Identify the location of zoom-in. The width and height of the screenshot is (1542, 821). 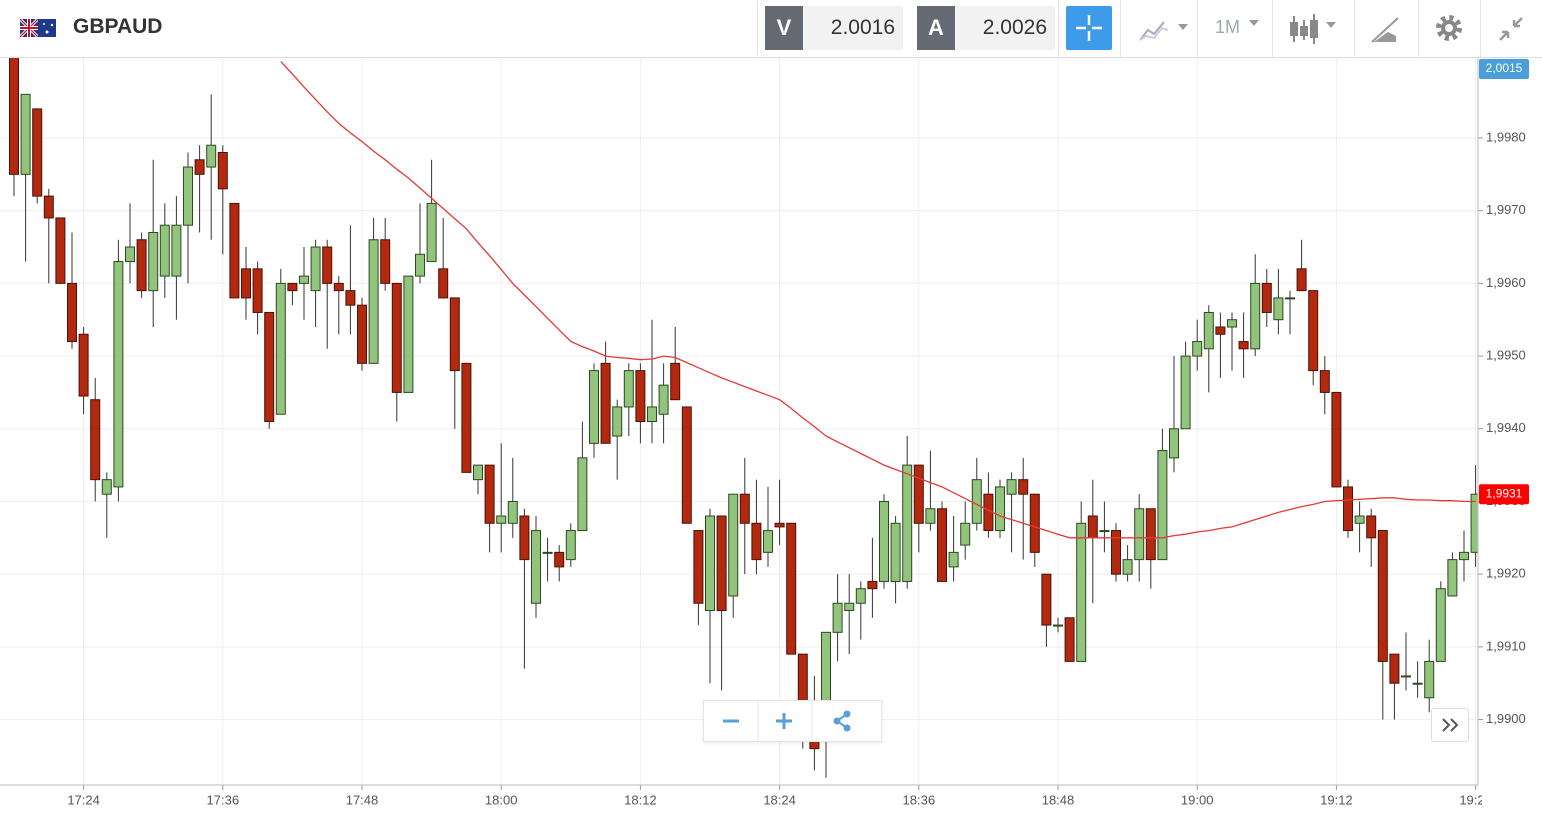
(784, 721).